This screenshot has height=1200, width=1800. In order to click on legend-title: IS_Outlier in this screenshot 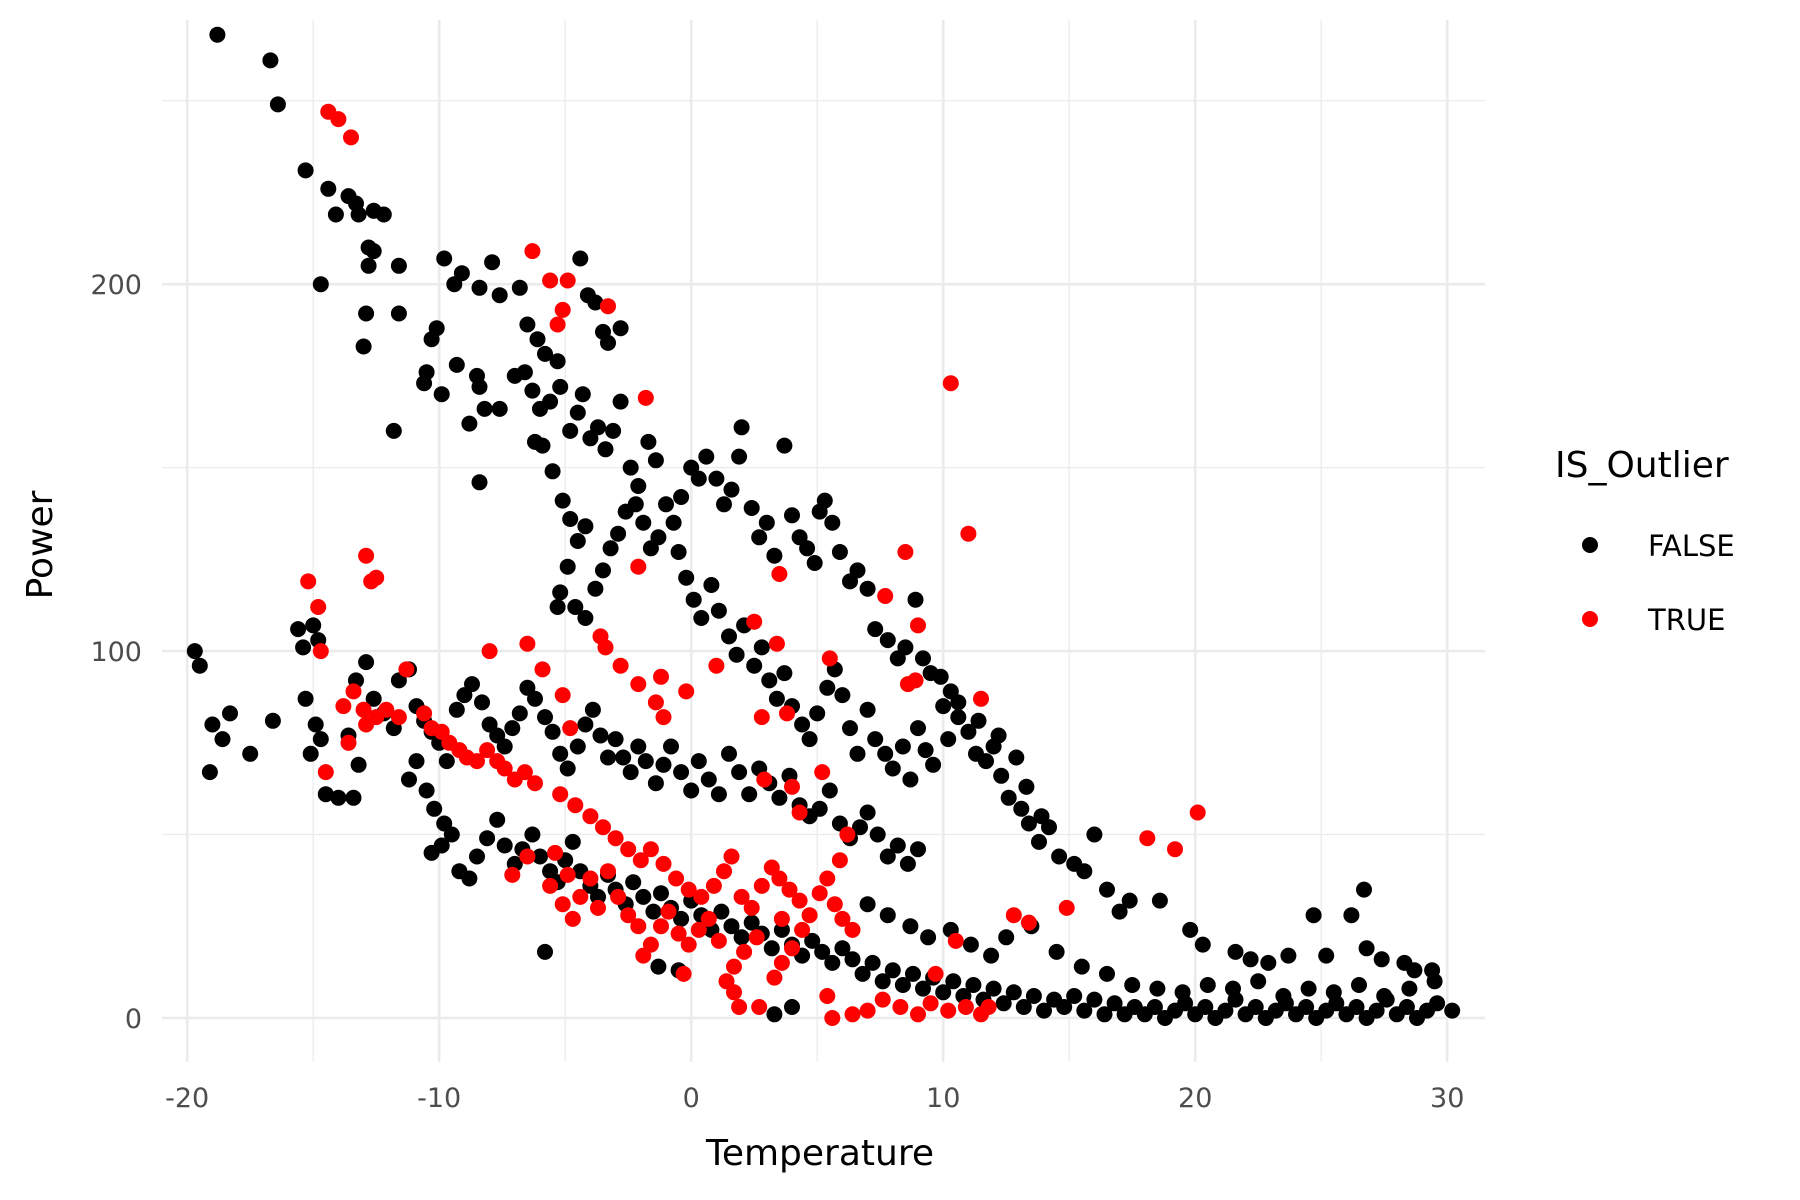, I will do `click(1642, 465)`.